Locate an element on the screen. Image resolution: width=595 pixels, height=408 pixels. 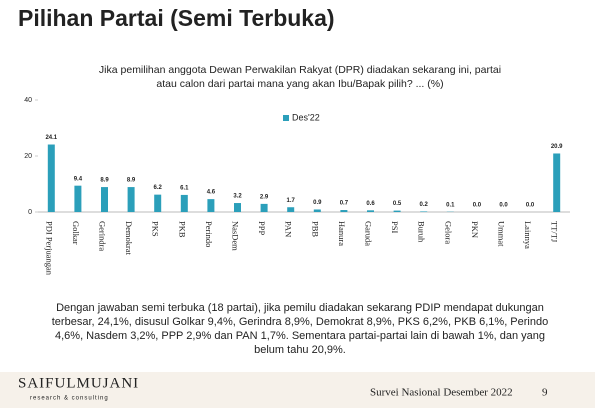
y-tick-label: 0 is located at coordinates (30, 212).